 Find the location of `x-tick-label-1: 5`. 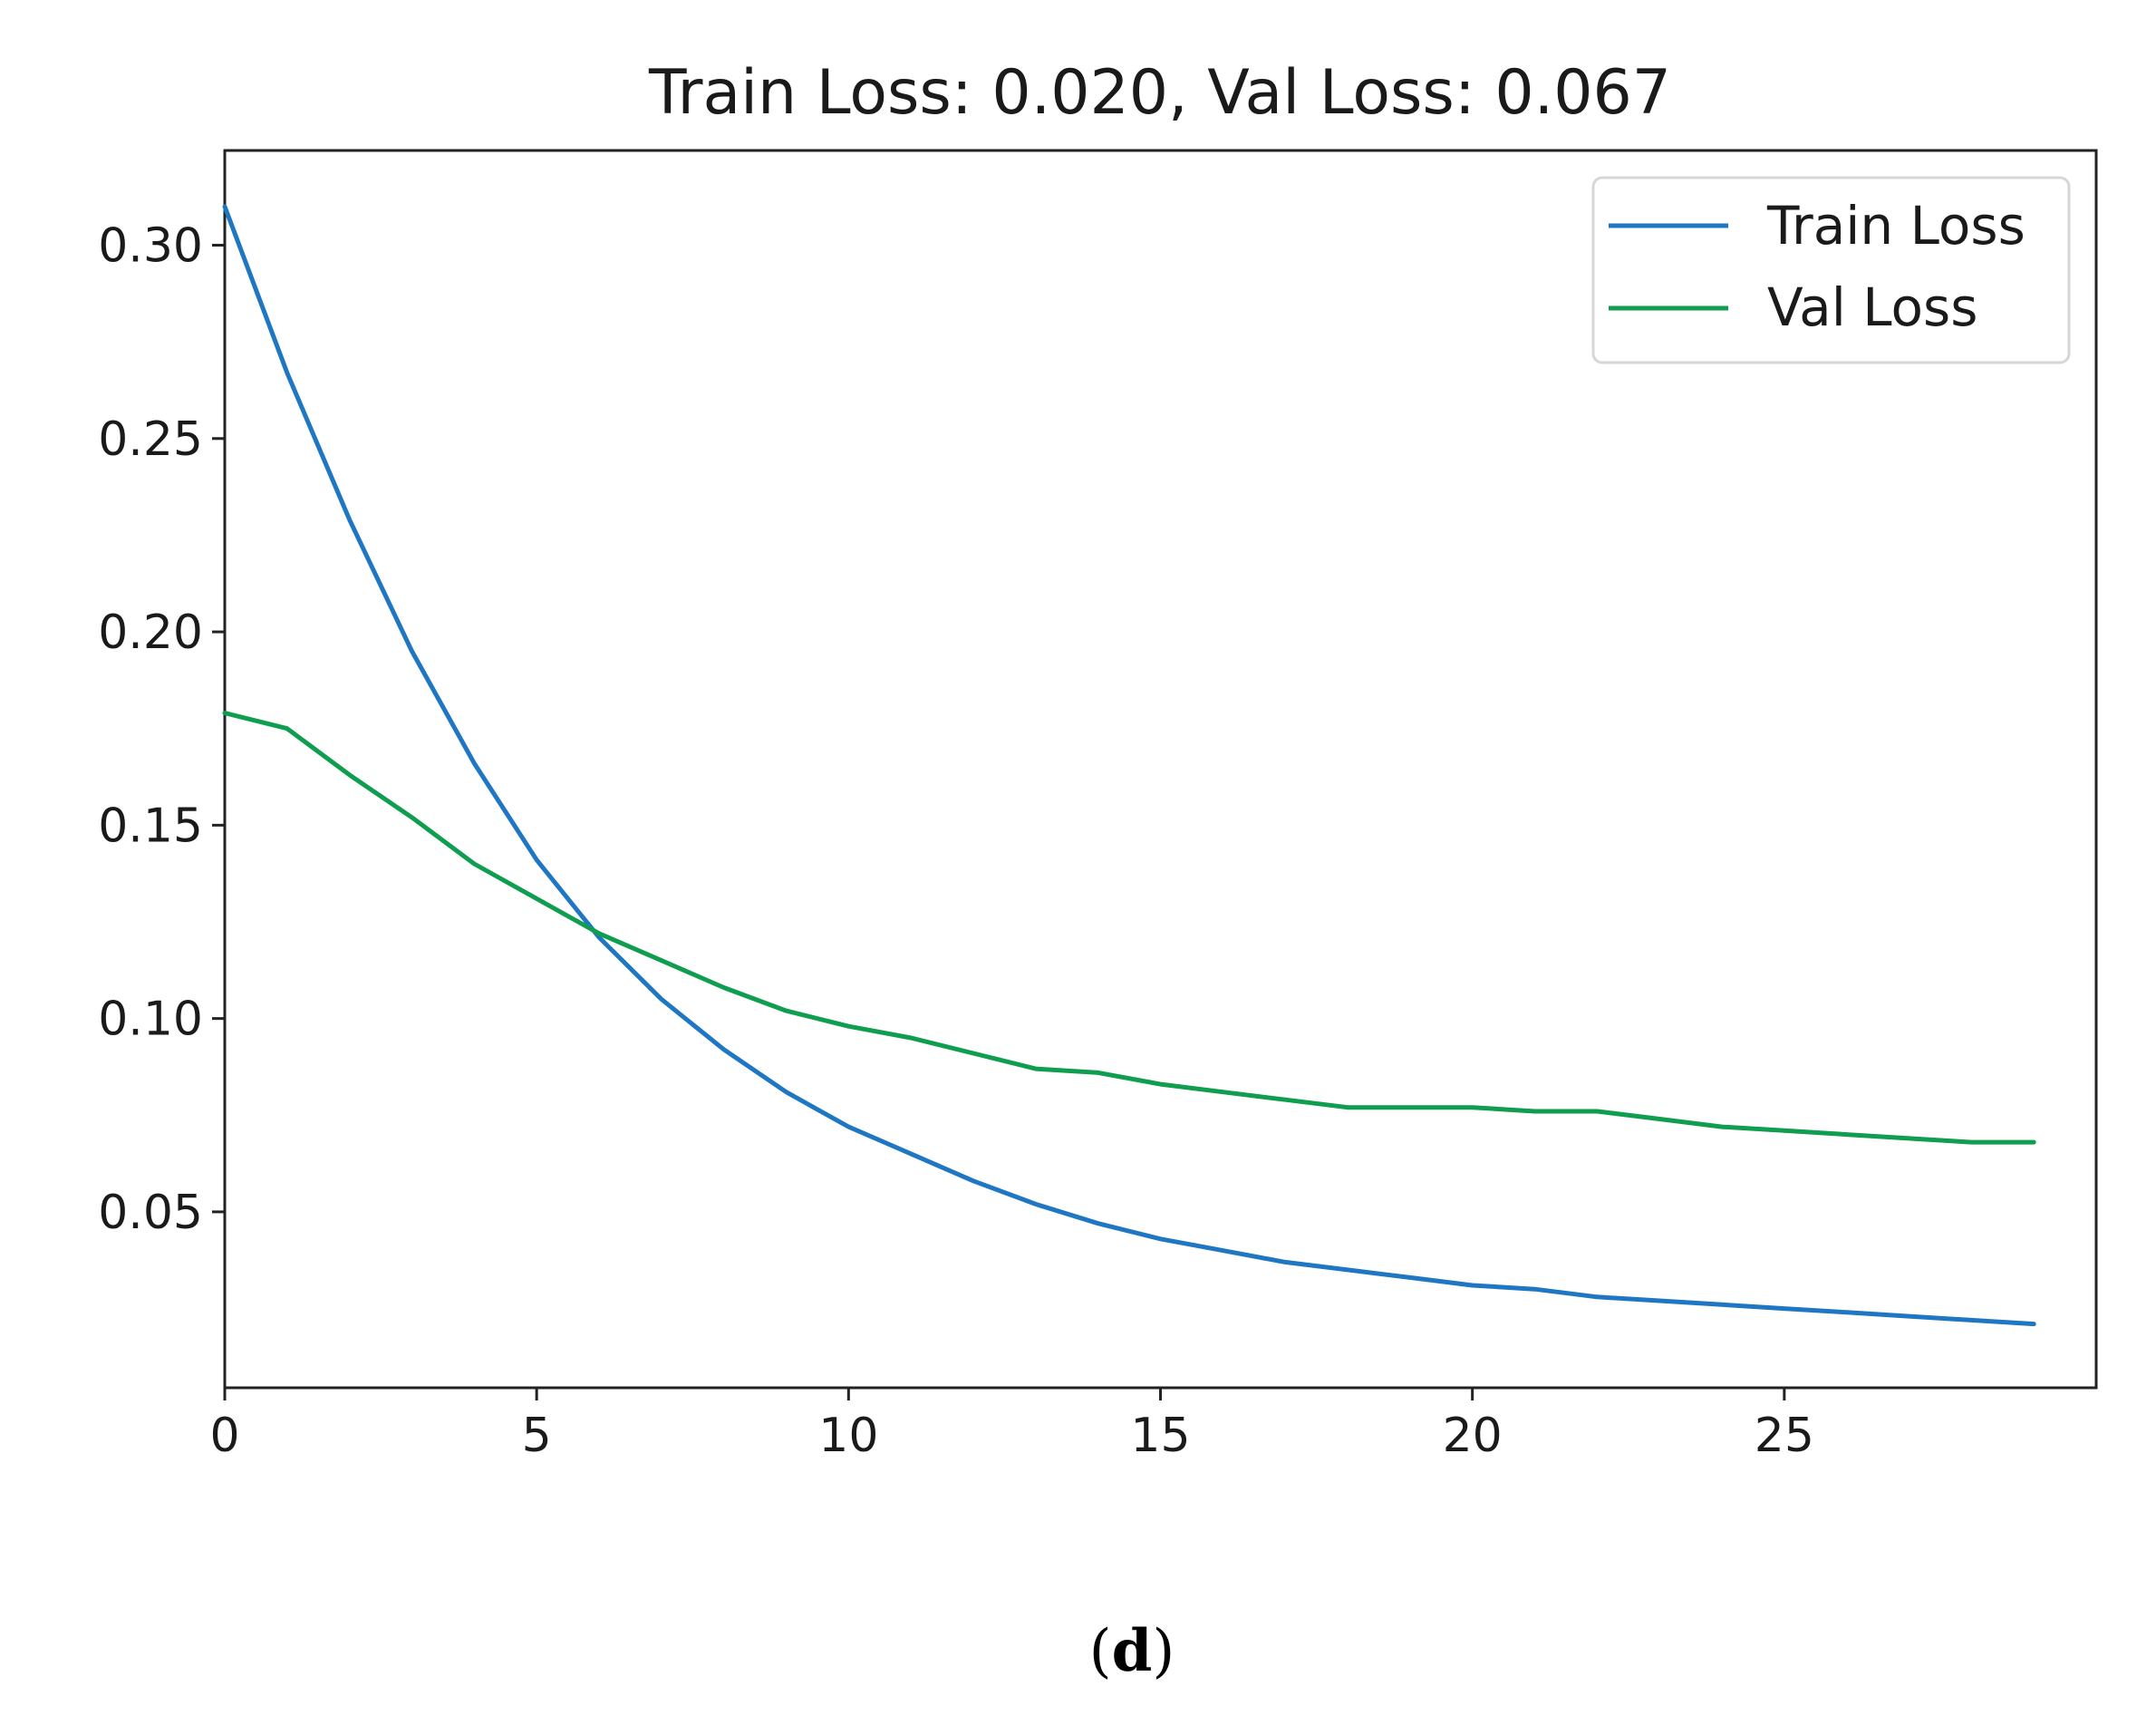

x-tick-label-1: 5 is located at coordinates (537, 1436).